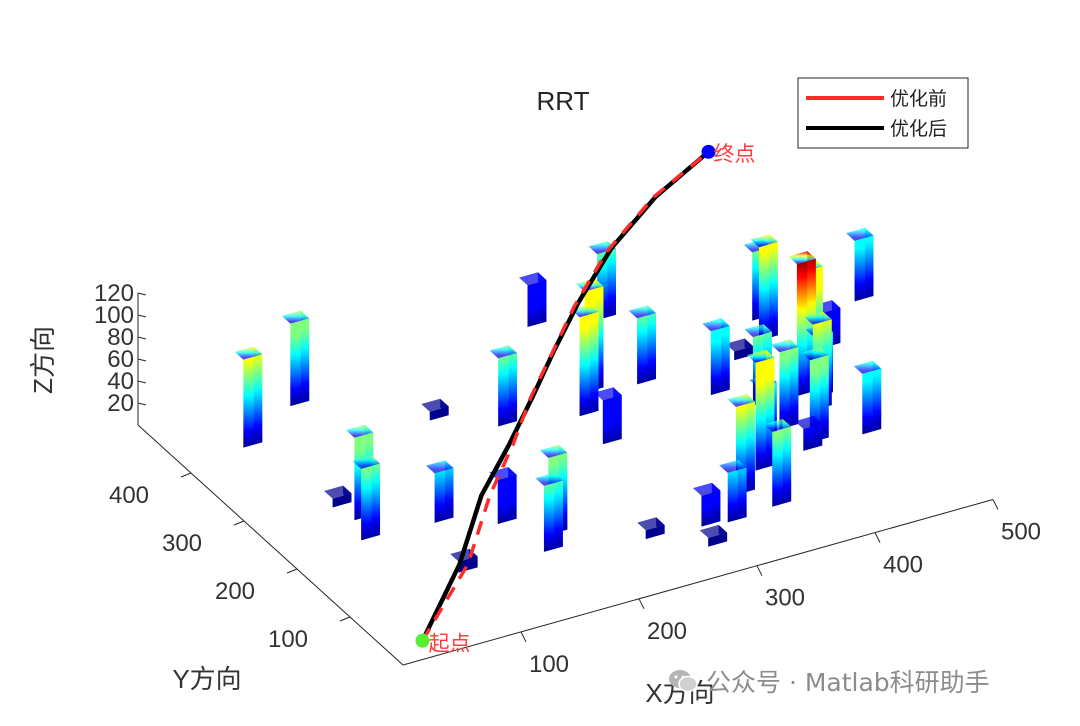 The height and width of the screenshot is (726, 1080). What do you see at coordinates (903, 565) in the screenshot?
I see `x-tick-label: 400` at bounding box center [903, 565].